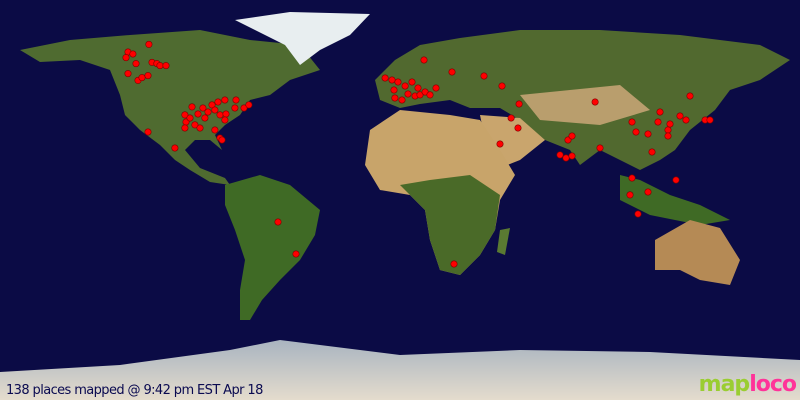 The width and height of the screenshot is (800, 400). I want to click on australia, so click(697, 252).